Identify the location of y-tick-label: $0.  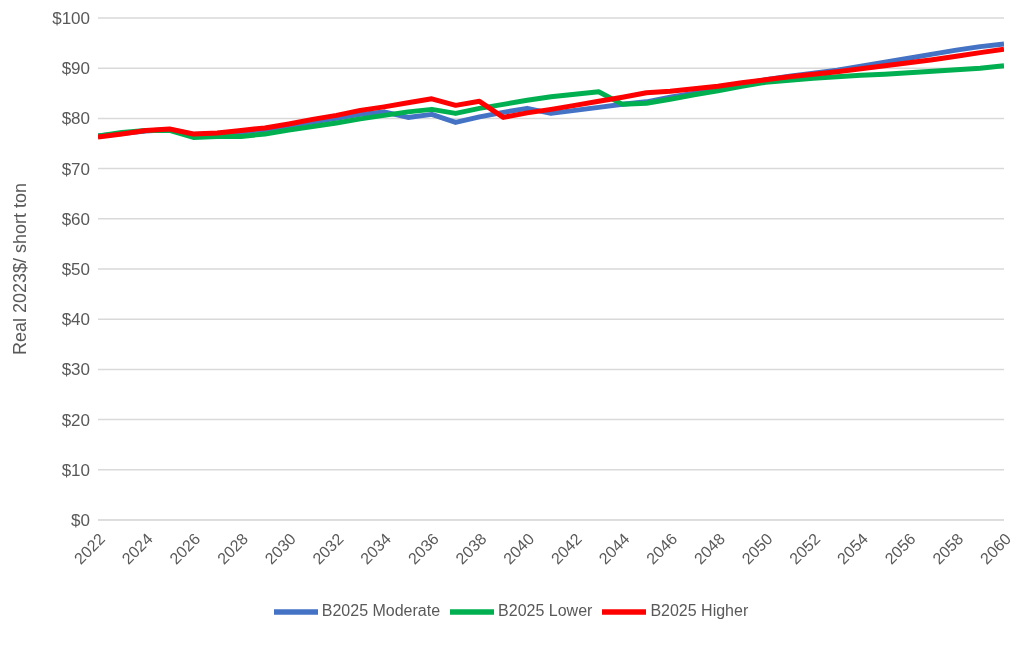
(80, 521).